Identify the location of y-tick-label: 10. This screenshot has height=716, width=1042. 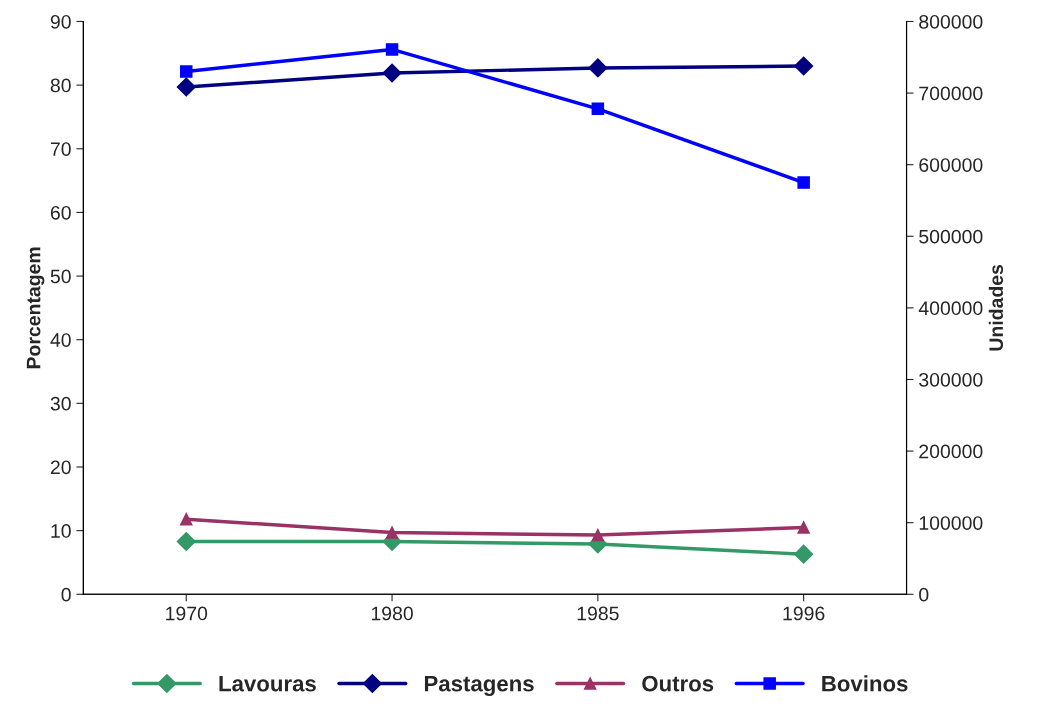
(61, 531).